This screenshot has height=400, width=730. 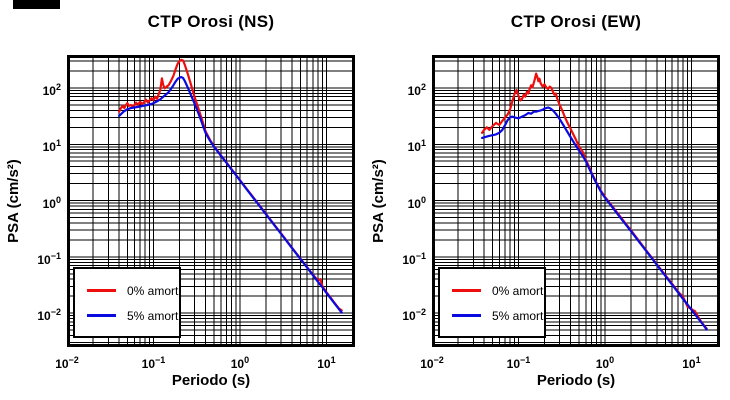 What do you see at coordinates (36, 4) in the screenshot?
I see `corner-artifact-mark` at bounding box center [36, 4].